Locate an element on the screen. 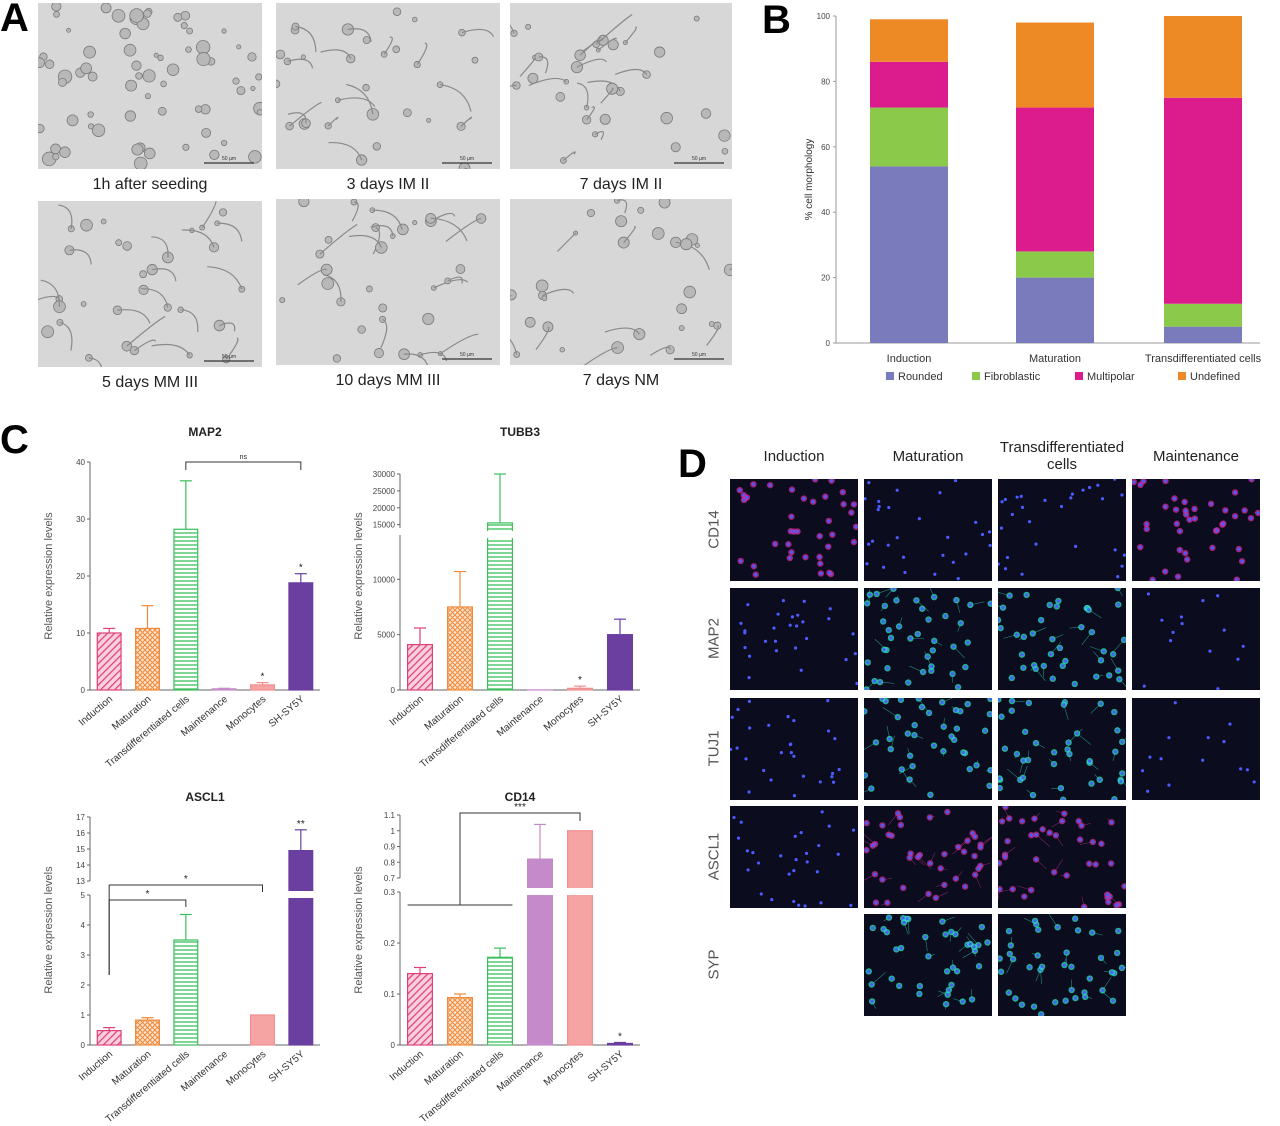  y-tick-label: 0 is located at coordinates (393, 690).